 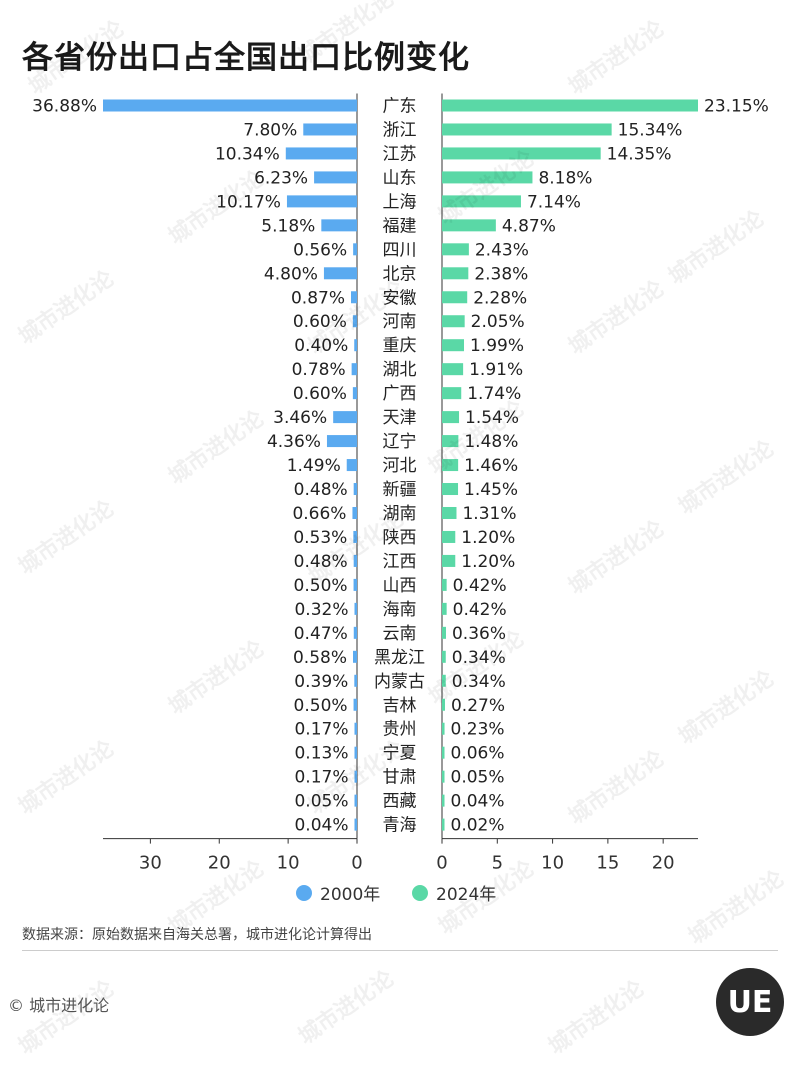 I want to click on data-label-2024: 1.46%, so click(x=491, y=466).